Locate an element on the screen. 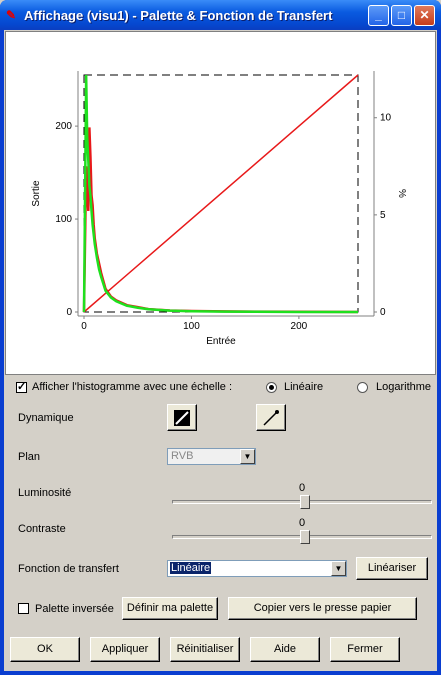 The height and width of the screenshot is (675, 441). dynamic-full-icon is located at coordinates (182, 418).